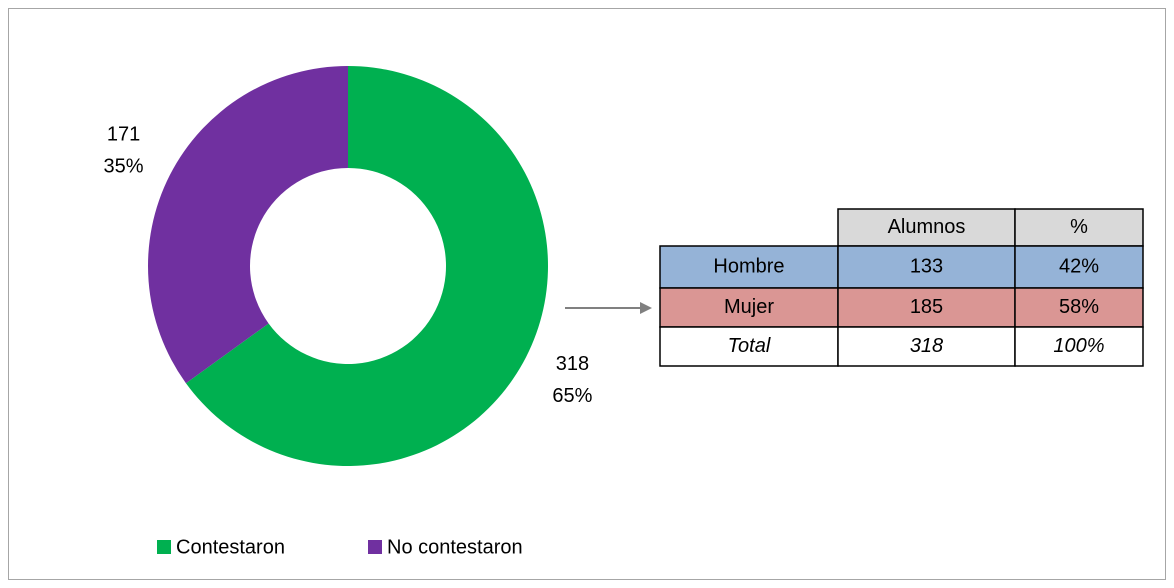  Describe the element at coordinates (123, 135) in the screenshot. I see `data-label: 171` at that location.